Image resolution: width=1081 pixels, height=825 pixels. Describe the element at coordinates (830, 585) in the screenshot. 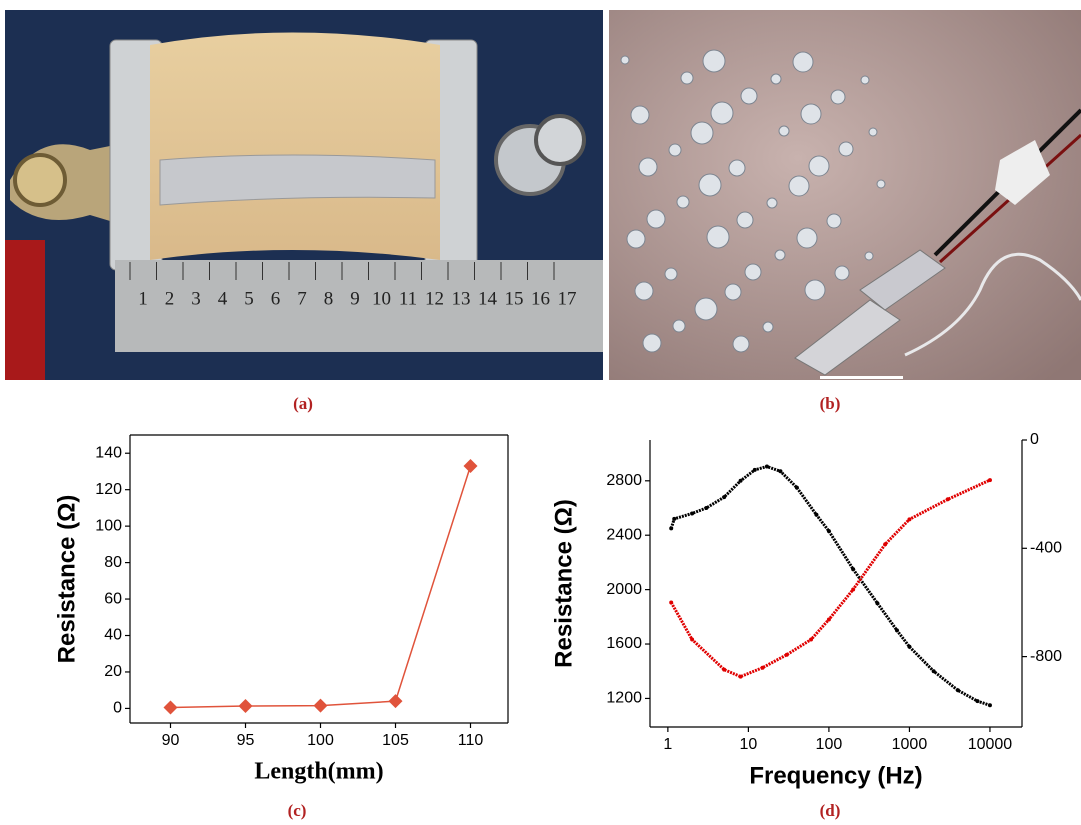

I see `data-trace` at that location.